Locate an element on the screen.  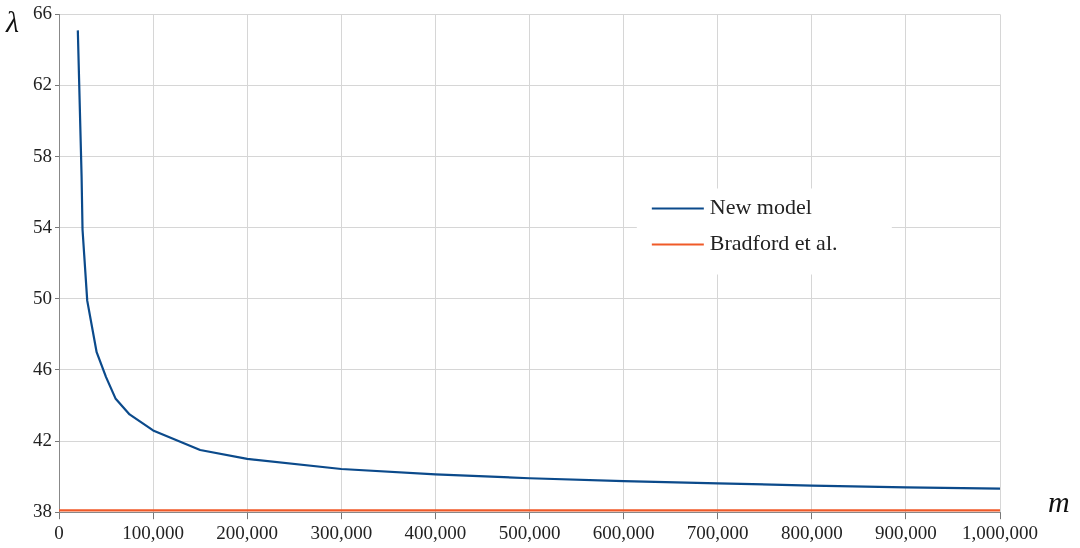
legend-label: Bradford et al. is located at coordinates (773, 243).